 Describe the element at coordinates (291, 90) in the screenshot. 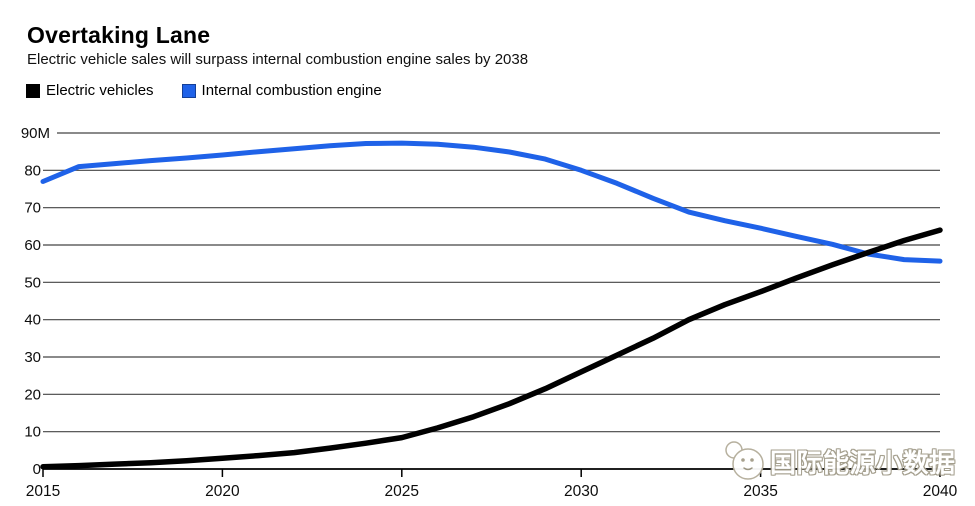

I see `legend-label-internal-combustion-engine: Internal combustion engine` at that location.